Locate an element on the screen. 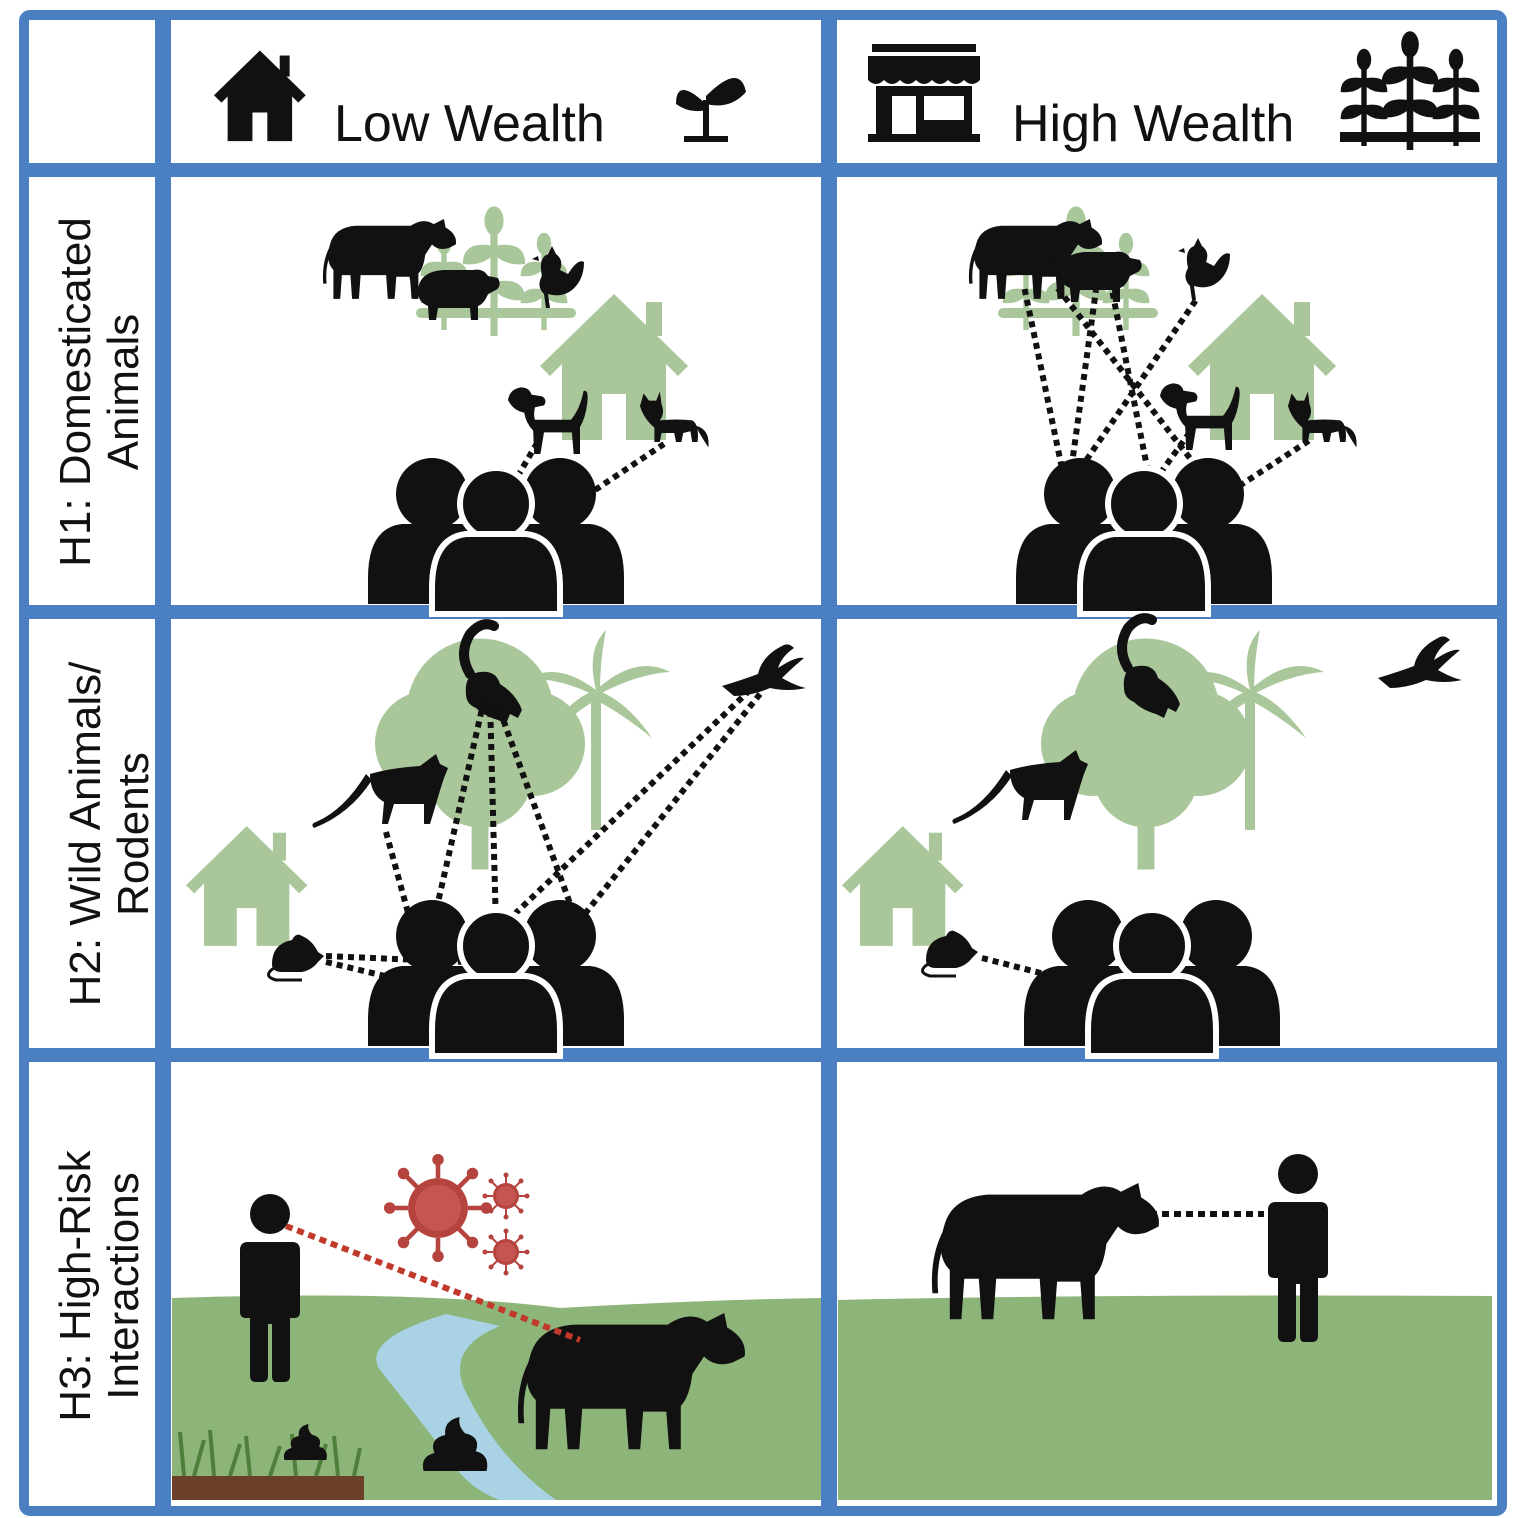 This screenshot has width=1516, height=1518. sprout-icon is located at coordinates (711, 109).